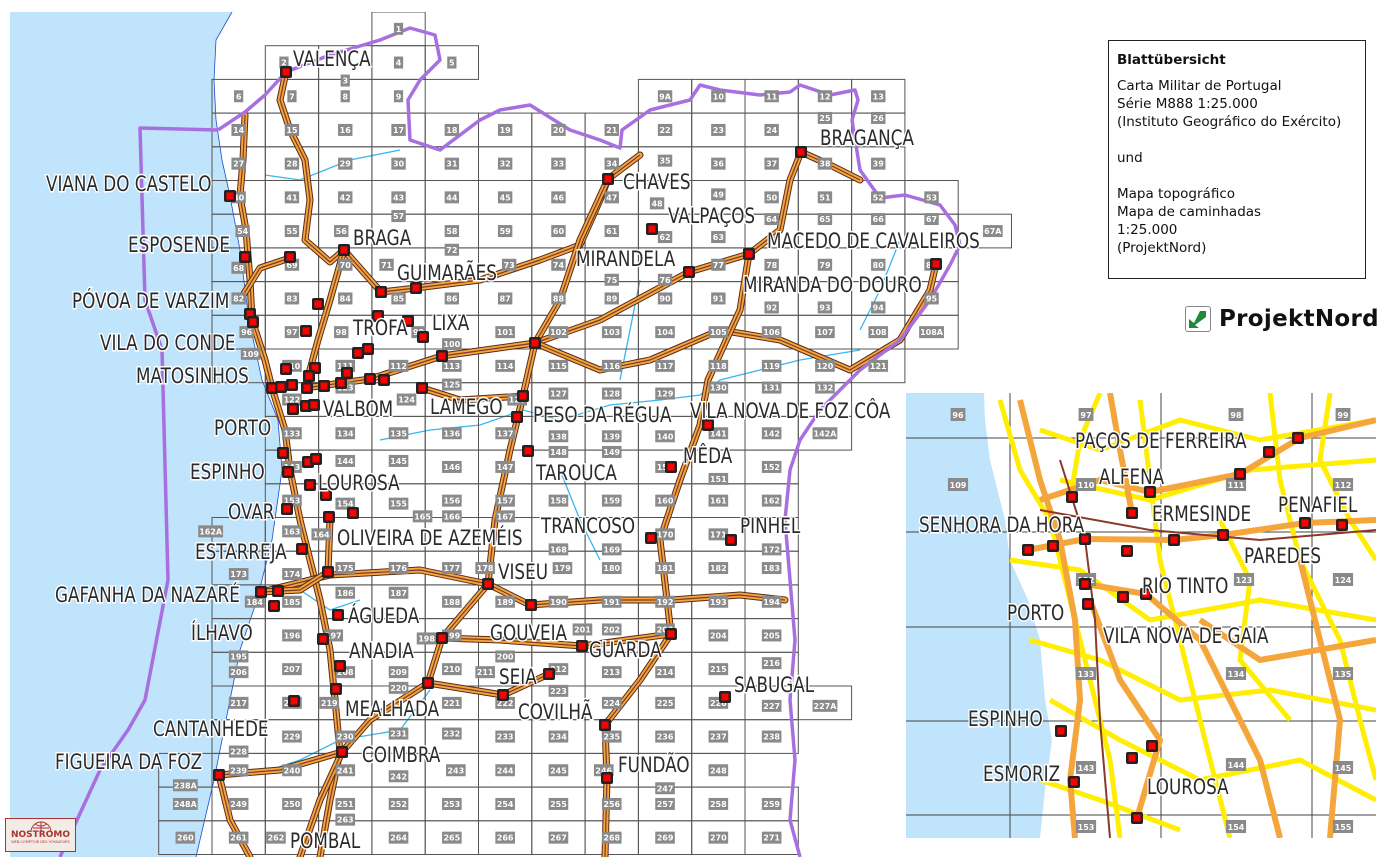  I want to click on sheet-number: 206, so click(238, 672).